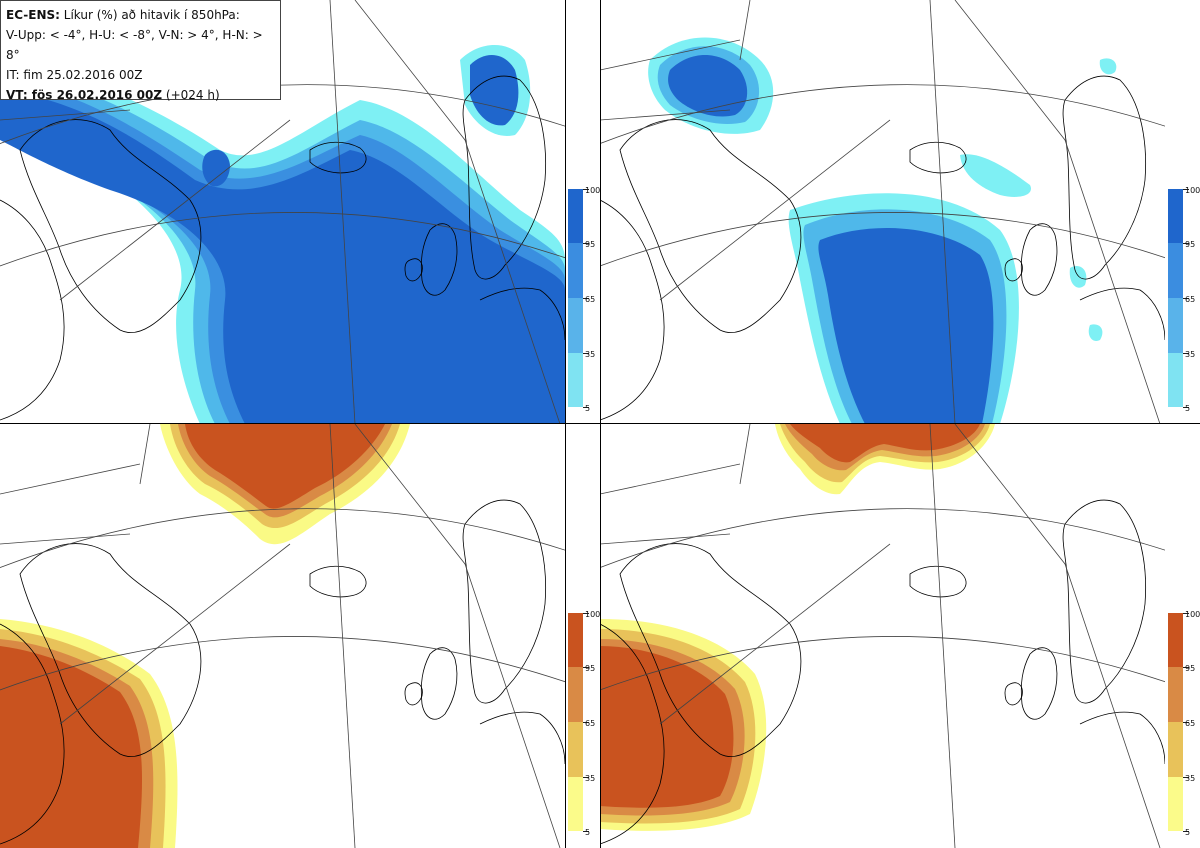 This screenshot has height=848, width=1200. What do you see at coordinates (33, 15) in the screenshot?
I see `product-name: EC-ENS:` at bounding box center [33, 15].